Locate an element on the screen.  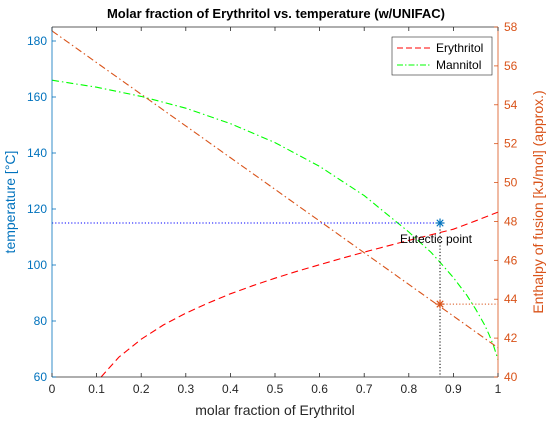
legend-label-erythritol: Erythritol is located at coordinates (459, 48).